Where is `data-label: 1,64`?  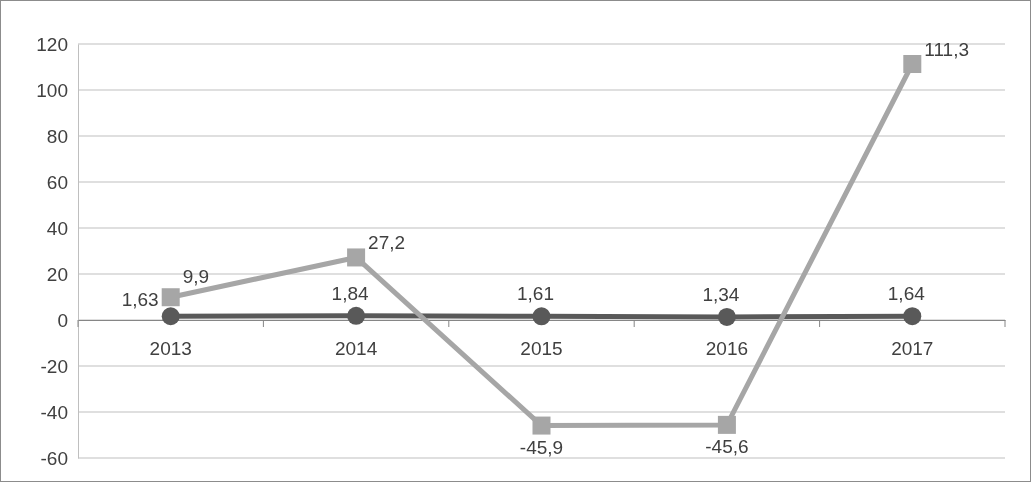 data-label: 1,64 is located at coordinates (906, 294).